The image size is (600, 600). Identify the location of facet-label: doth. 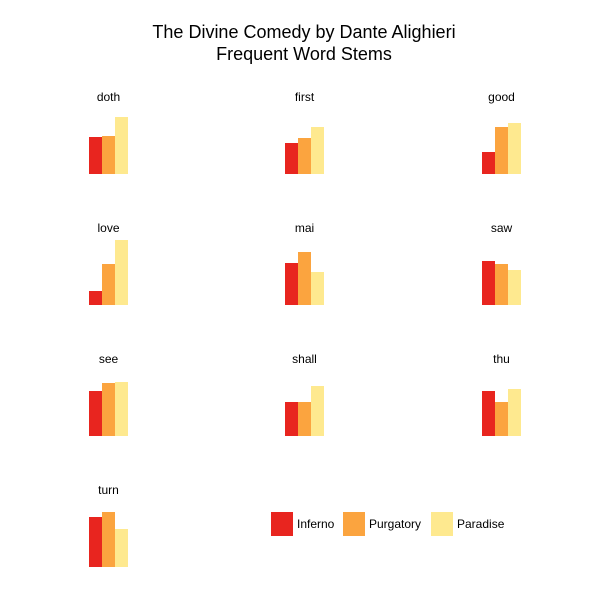
(108, 97).